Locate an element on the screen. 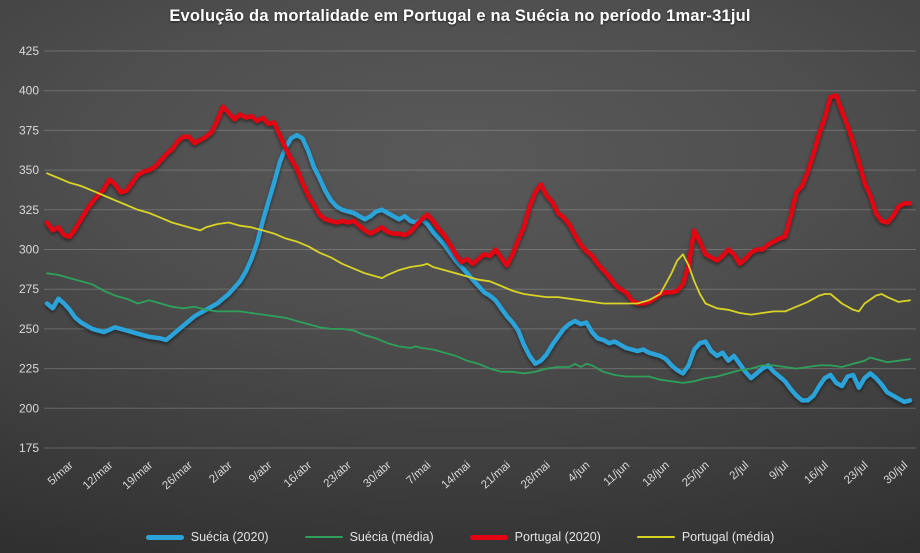  legend-item-su-cia-2020-: Suécia (2020) is located at coordinates (207, 537).